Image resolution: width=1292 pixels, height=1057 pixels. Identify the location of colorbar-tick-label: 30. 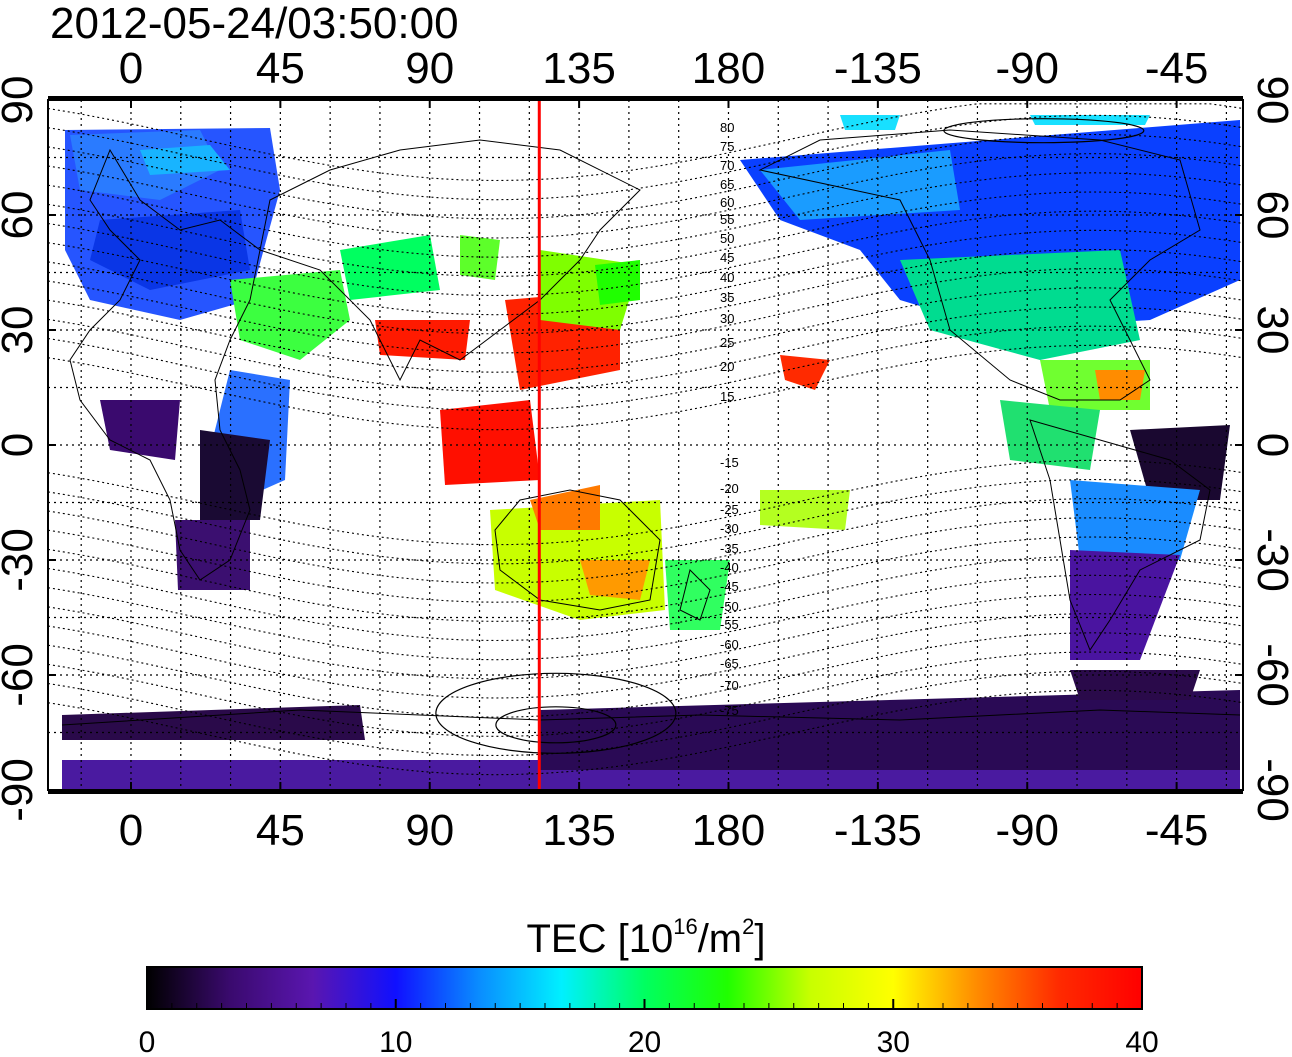
(893, 1041).